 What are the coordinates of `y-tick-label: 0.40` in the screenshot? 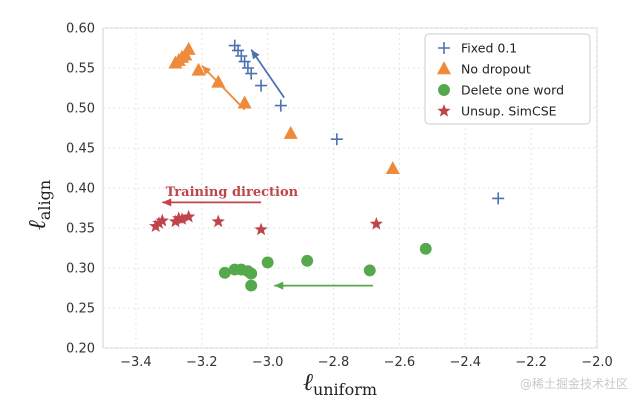 It's located at (80, 189).